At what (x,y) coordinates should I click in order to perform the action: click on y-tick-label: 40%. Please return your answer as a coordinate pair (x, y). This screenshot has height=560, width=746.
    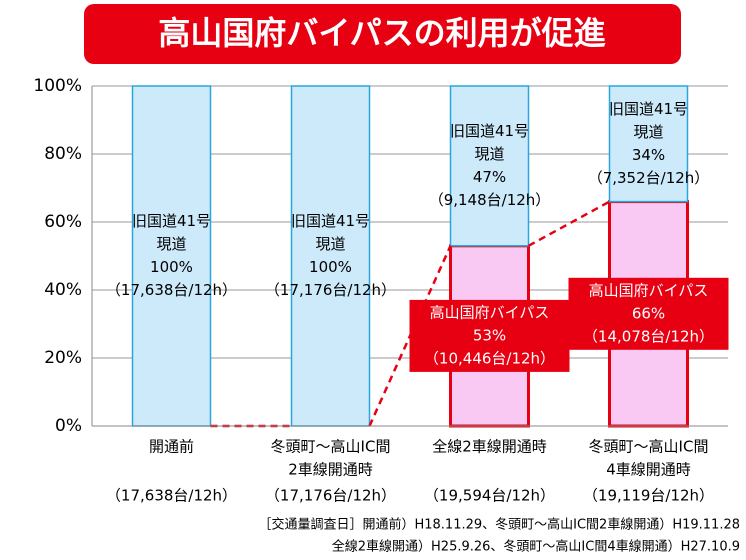
    Looking at the image, I should click on (63, 290).